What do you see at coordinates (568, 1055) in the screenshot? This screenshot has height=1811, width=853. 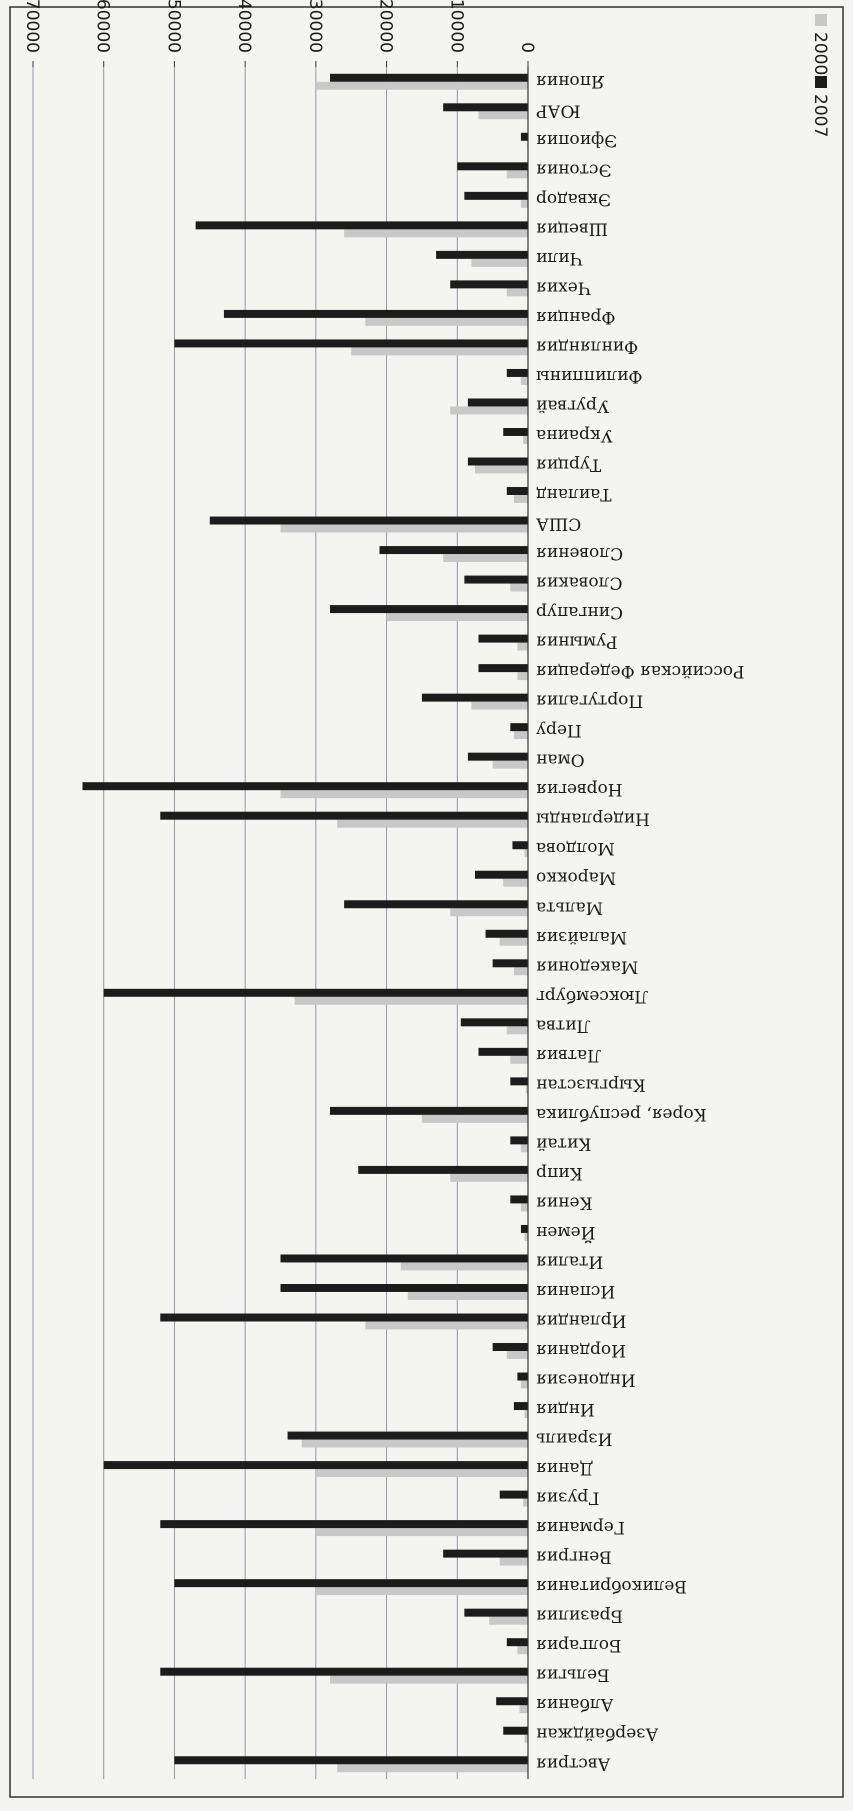 I see `category-label: Латвия` at bounding box center [568, 1055].